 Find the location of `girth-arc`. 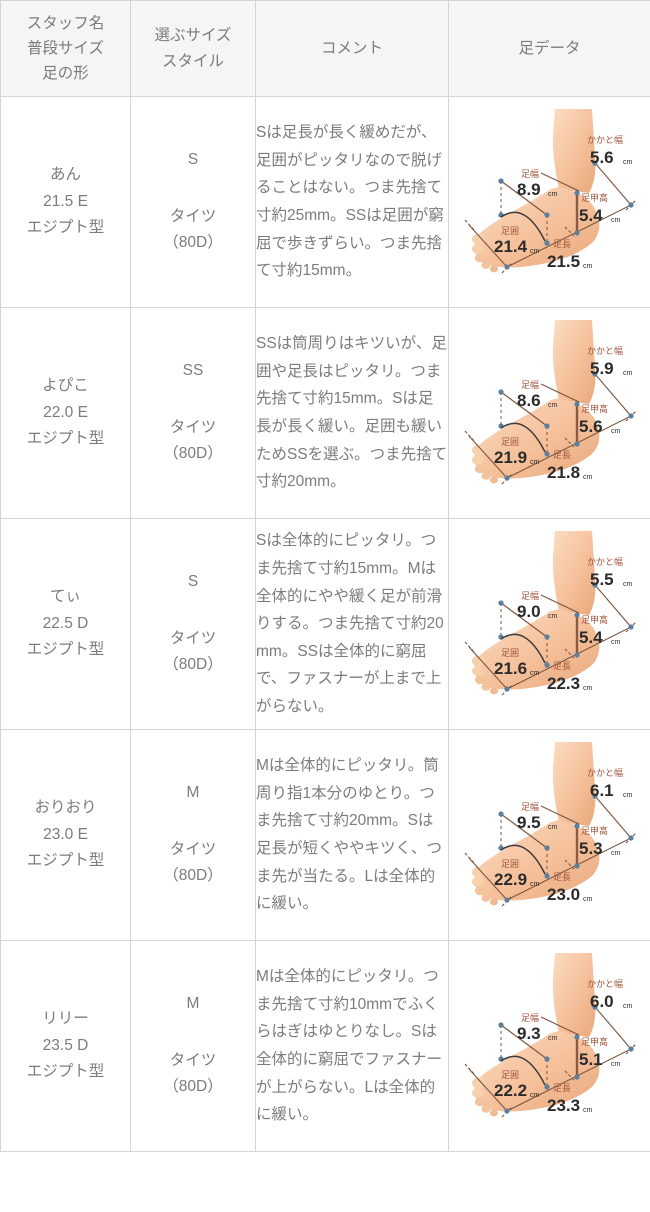

girth-arc is located at coordinates (523, 859).